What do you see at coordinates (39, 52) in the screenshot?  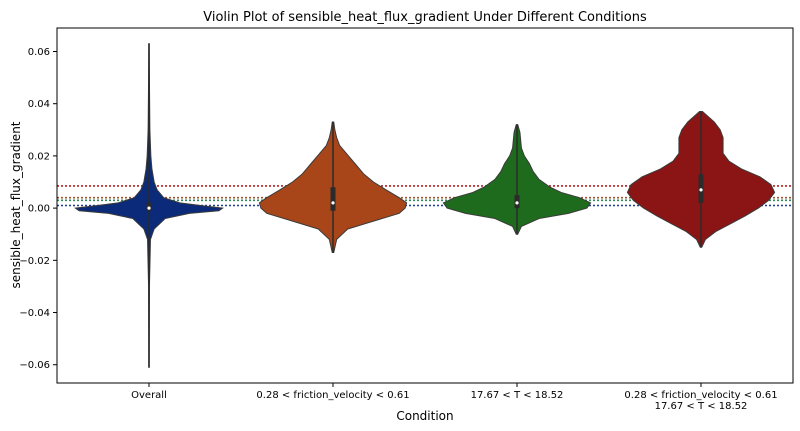 I see `y-tick-label: 0.06` at bounding box center [39, 52].